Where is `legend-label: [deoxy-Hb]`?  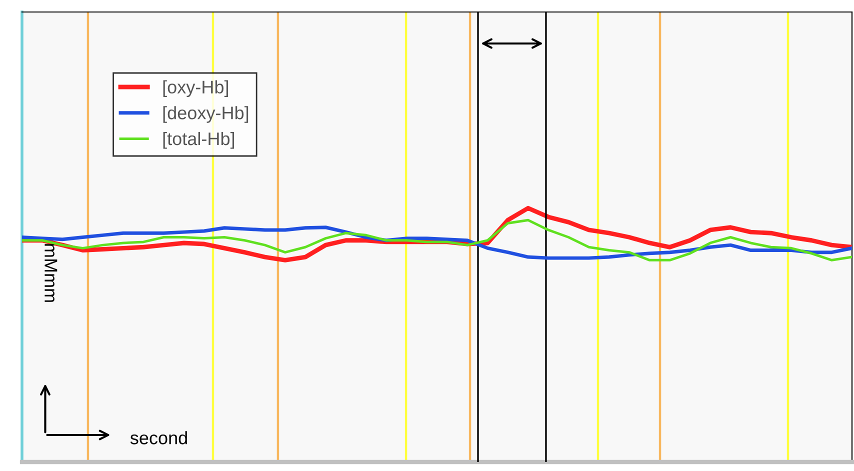 legend-label: [deoxy-Hb] is located at coordinates (205, 114).